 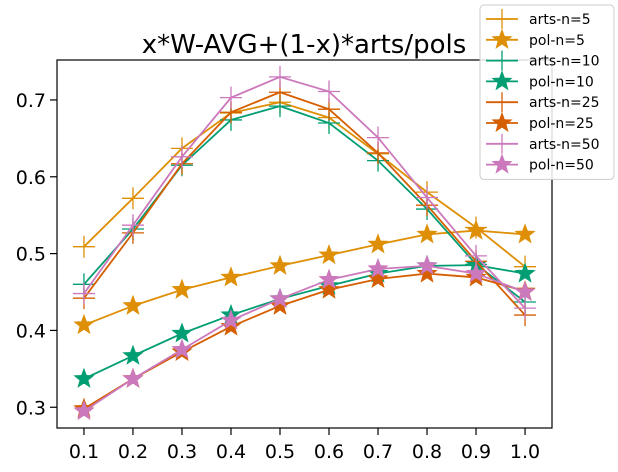 I want to click on x-tick-label: 0.9, so click(x=476, y=452).